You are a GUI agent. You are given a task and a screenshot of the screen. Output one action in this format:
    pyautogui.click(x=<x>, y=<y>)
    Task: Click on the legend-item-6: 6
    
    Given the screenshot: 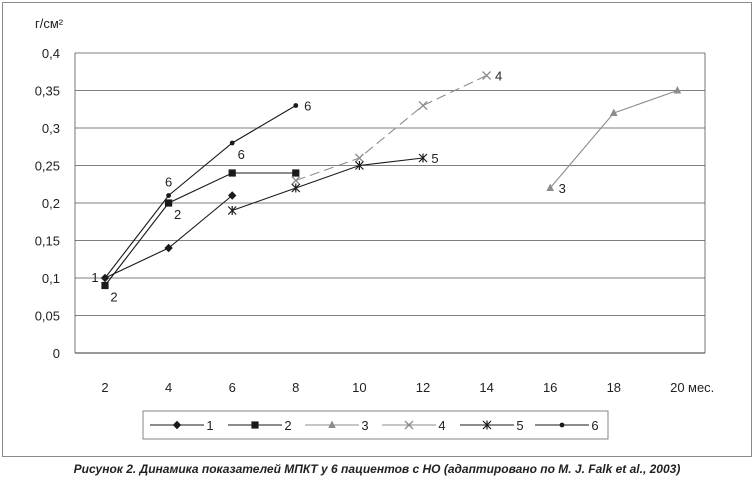 What is the action you would take?
    pyautogui.click(x=567, y=425)
    